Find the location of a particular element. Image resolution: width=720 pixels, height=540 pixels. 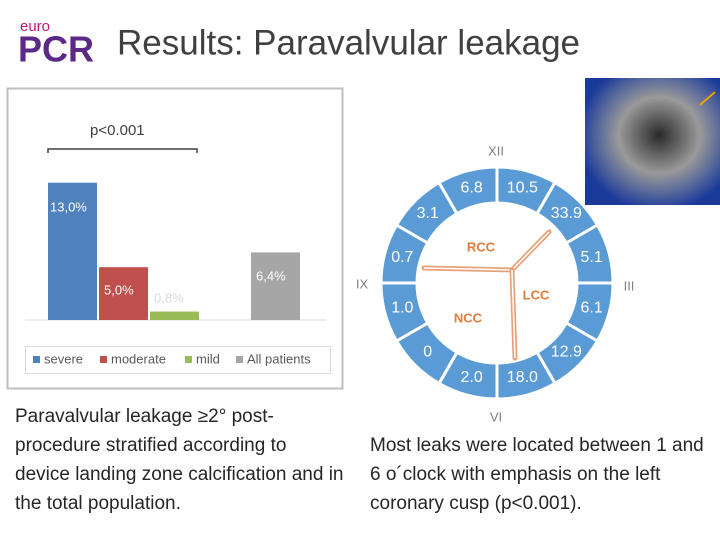

segment-value: 12.9 is located at coordinates (566, 352).